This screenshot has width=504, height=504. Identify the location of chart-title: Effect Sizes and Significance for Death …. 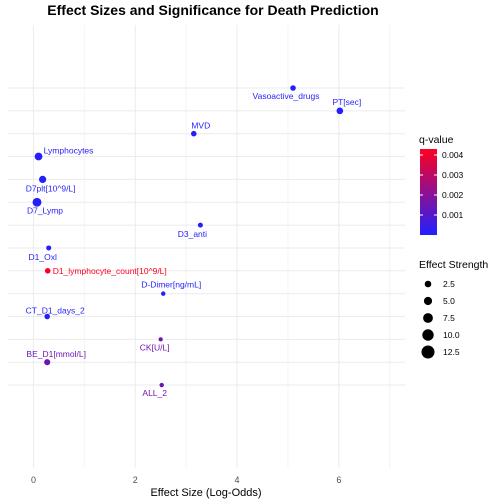
(212, 10).